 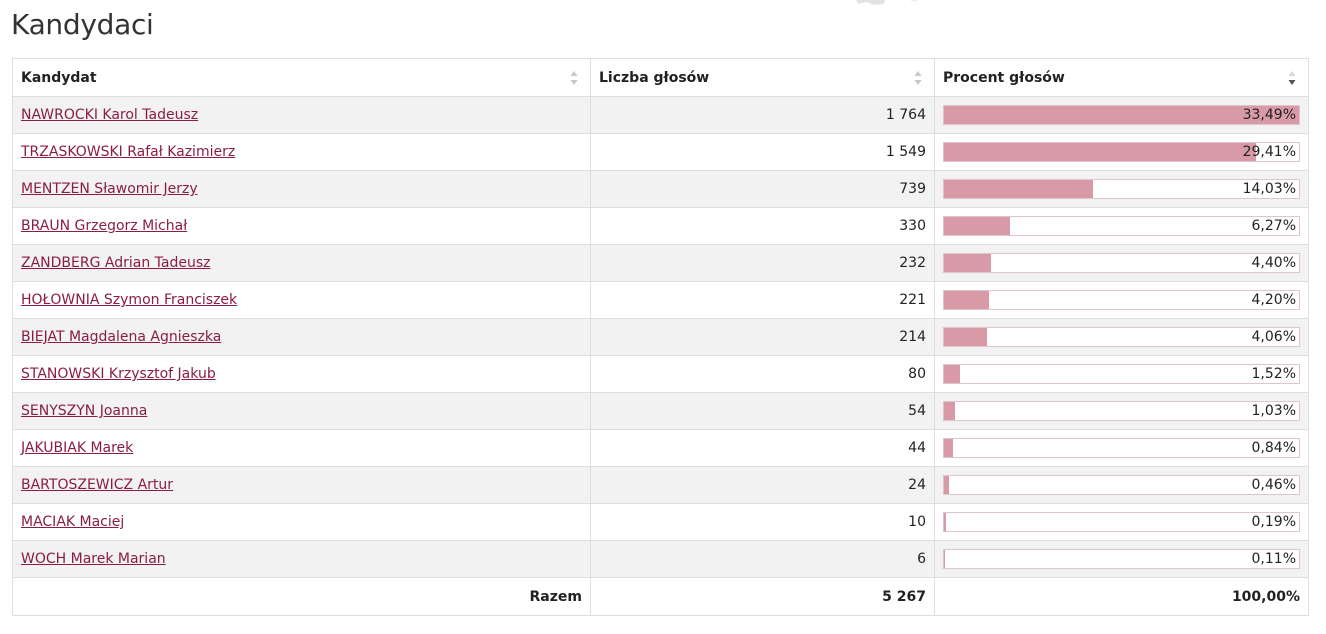 I want to click on votes-cell: 330, so click(x=762, y=226).